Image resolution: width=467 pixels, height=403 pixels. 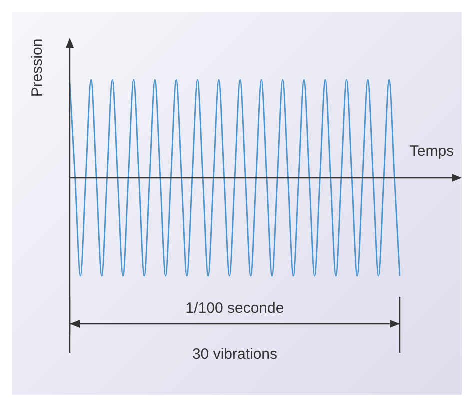 What do you see at coordinates (432, 151) in the screenshot?
I see `x-axis-title: Temps` at bounding box center [432, 151].